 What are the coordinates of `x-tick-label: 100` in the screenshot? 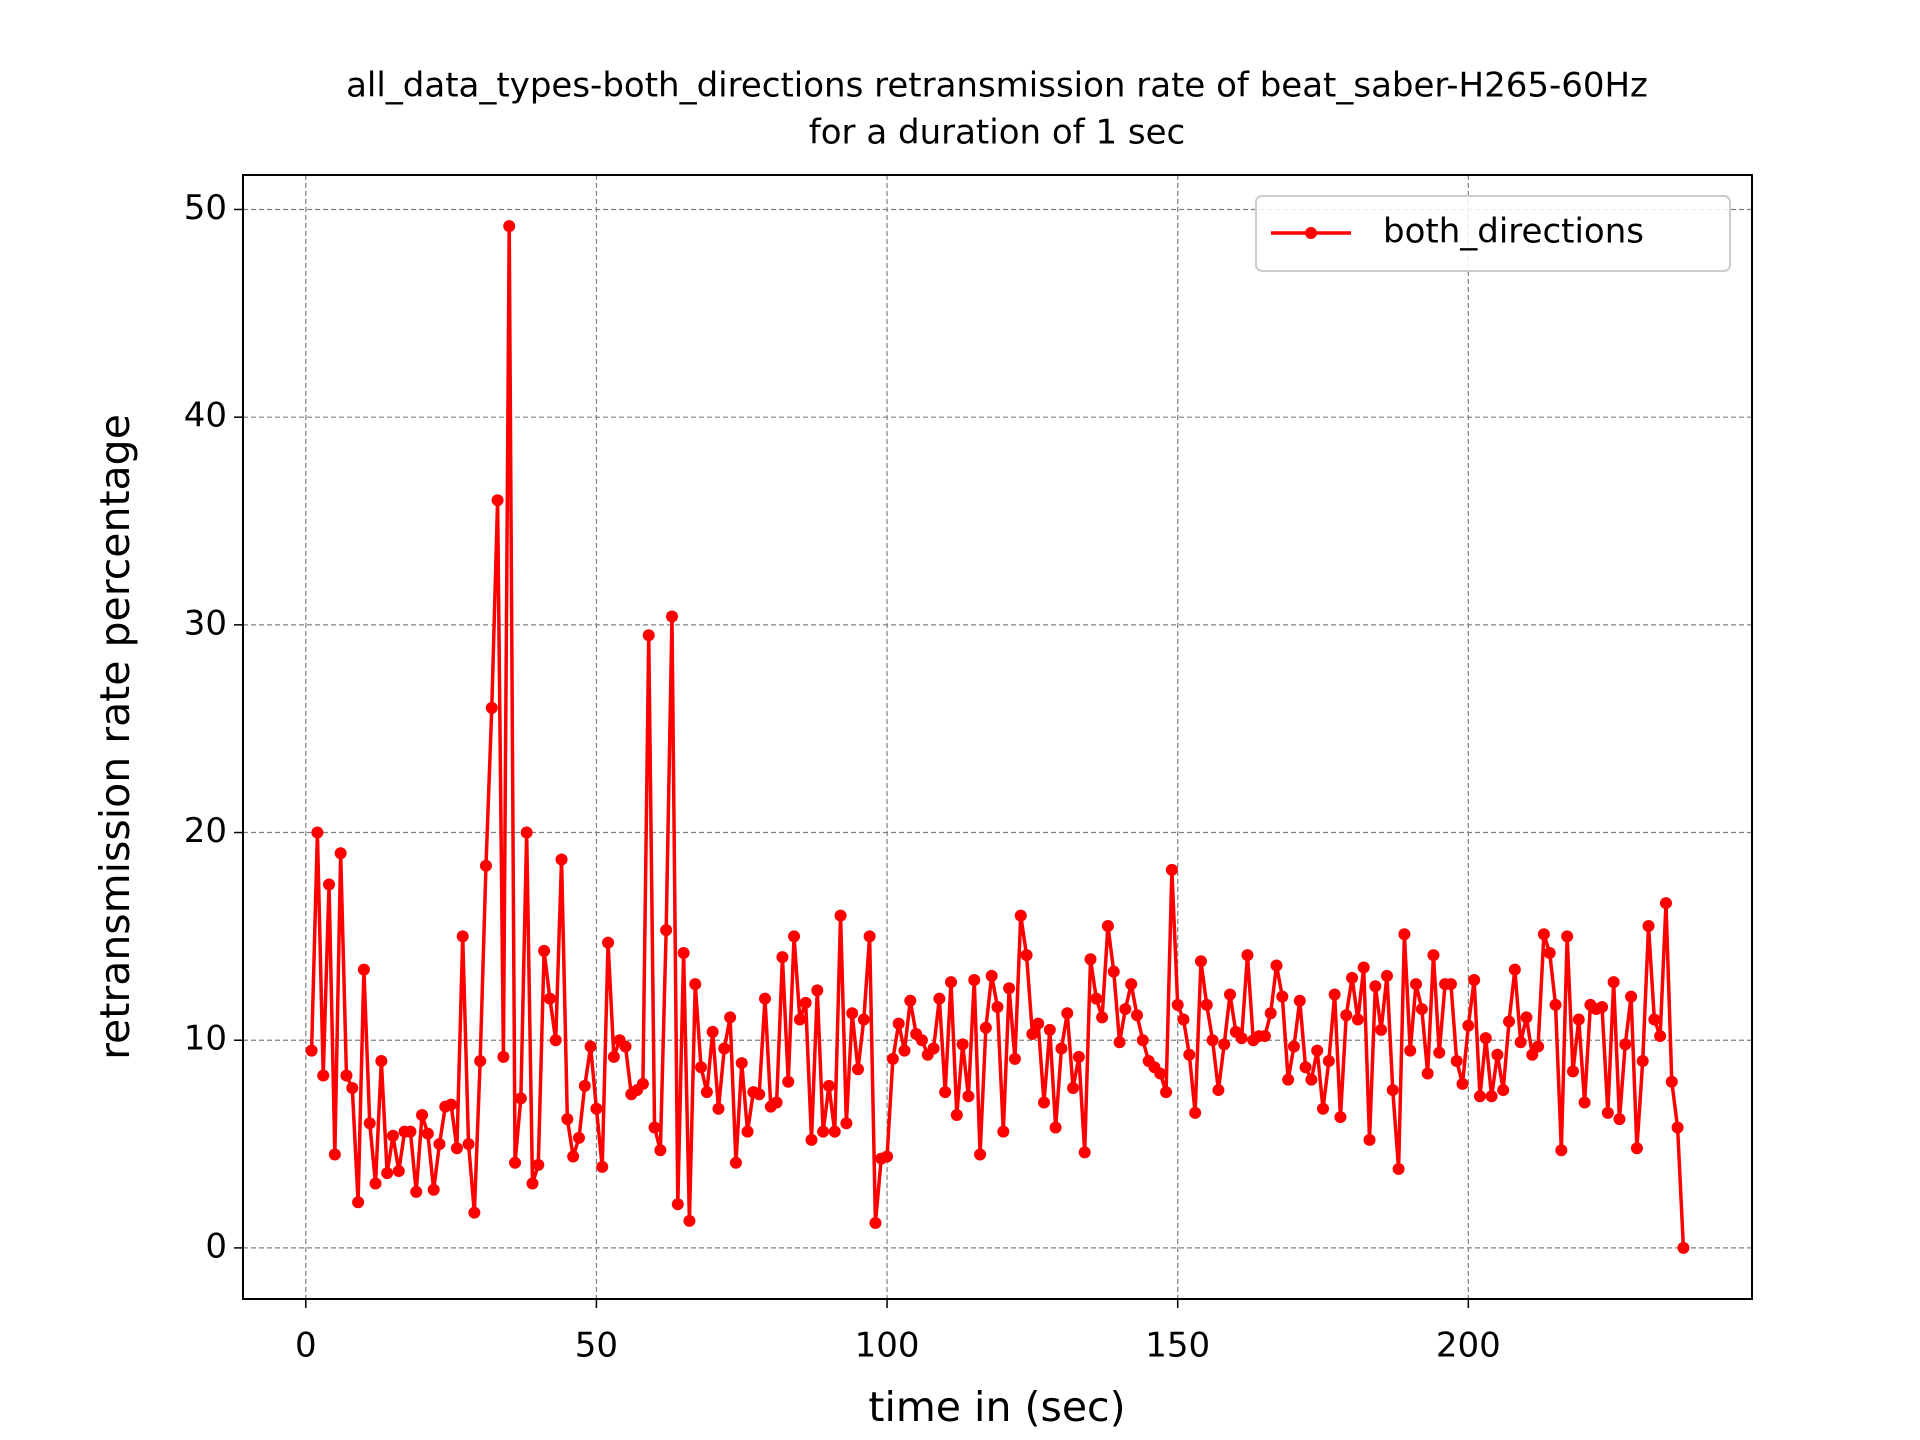 It's located at (887, 1346).